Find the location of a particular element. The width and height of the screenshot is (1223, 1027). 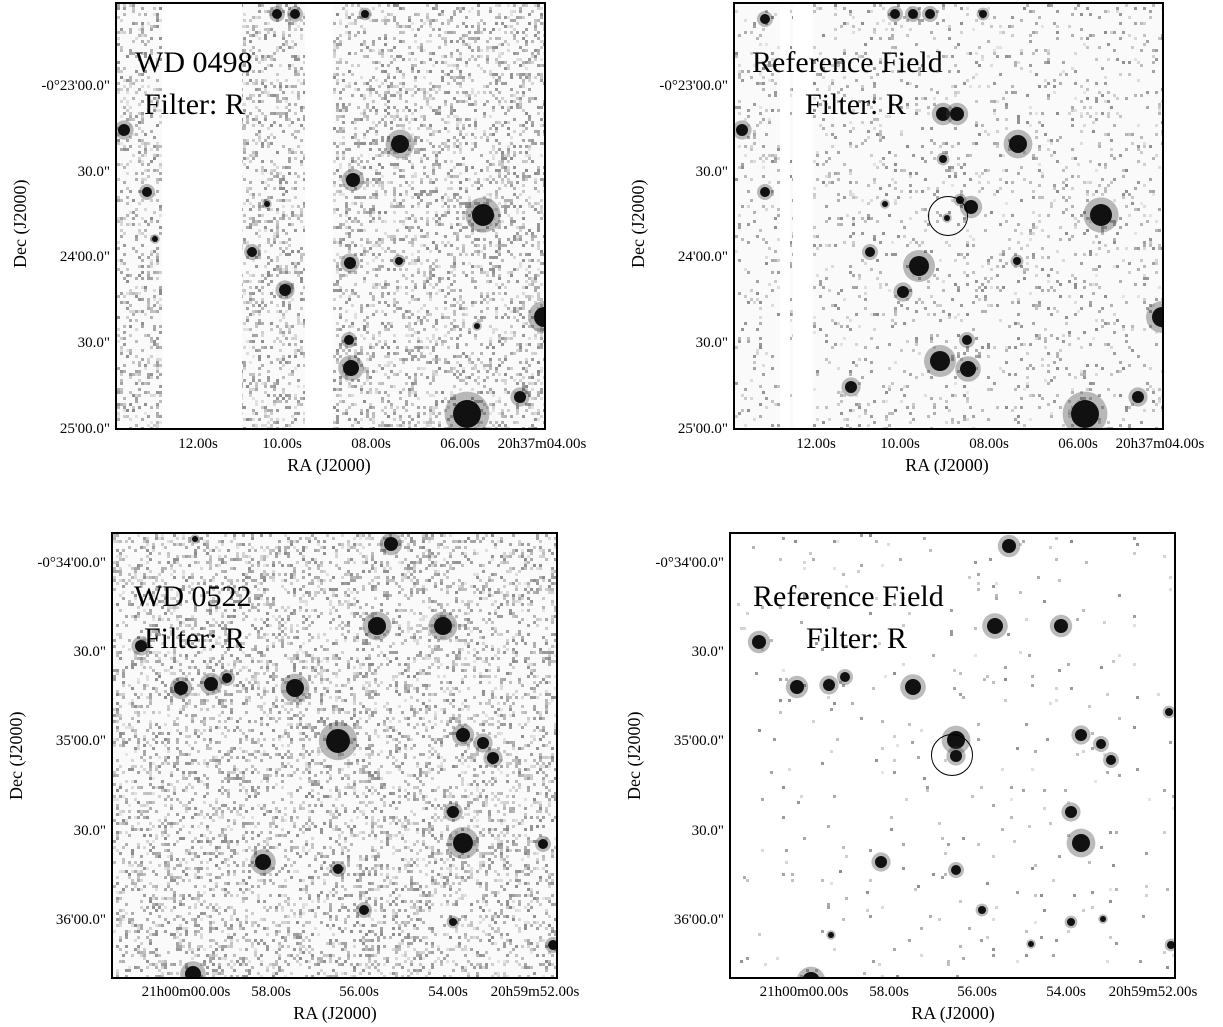

x-axis-label: RA (J2000) is located at coordinates (953, 1013).